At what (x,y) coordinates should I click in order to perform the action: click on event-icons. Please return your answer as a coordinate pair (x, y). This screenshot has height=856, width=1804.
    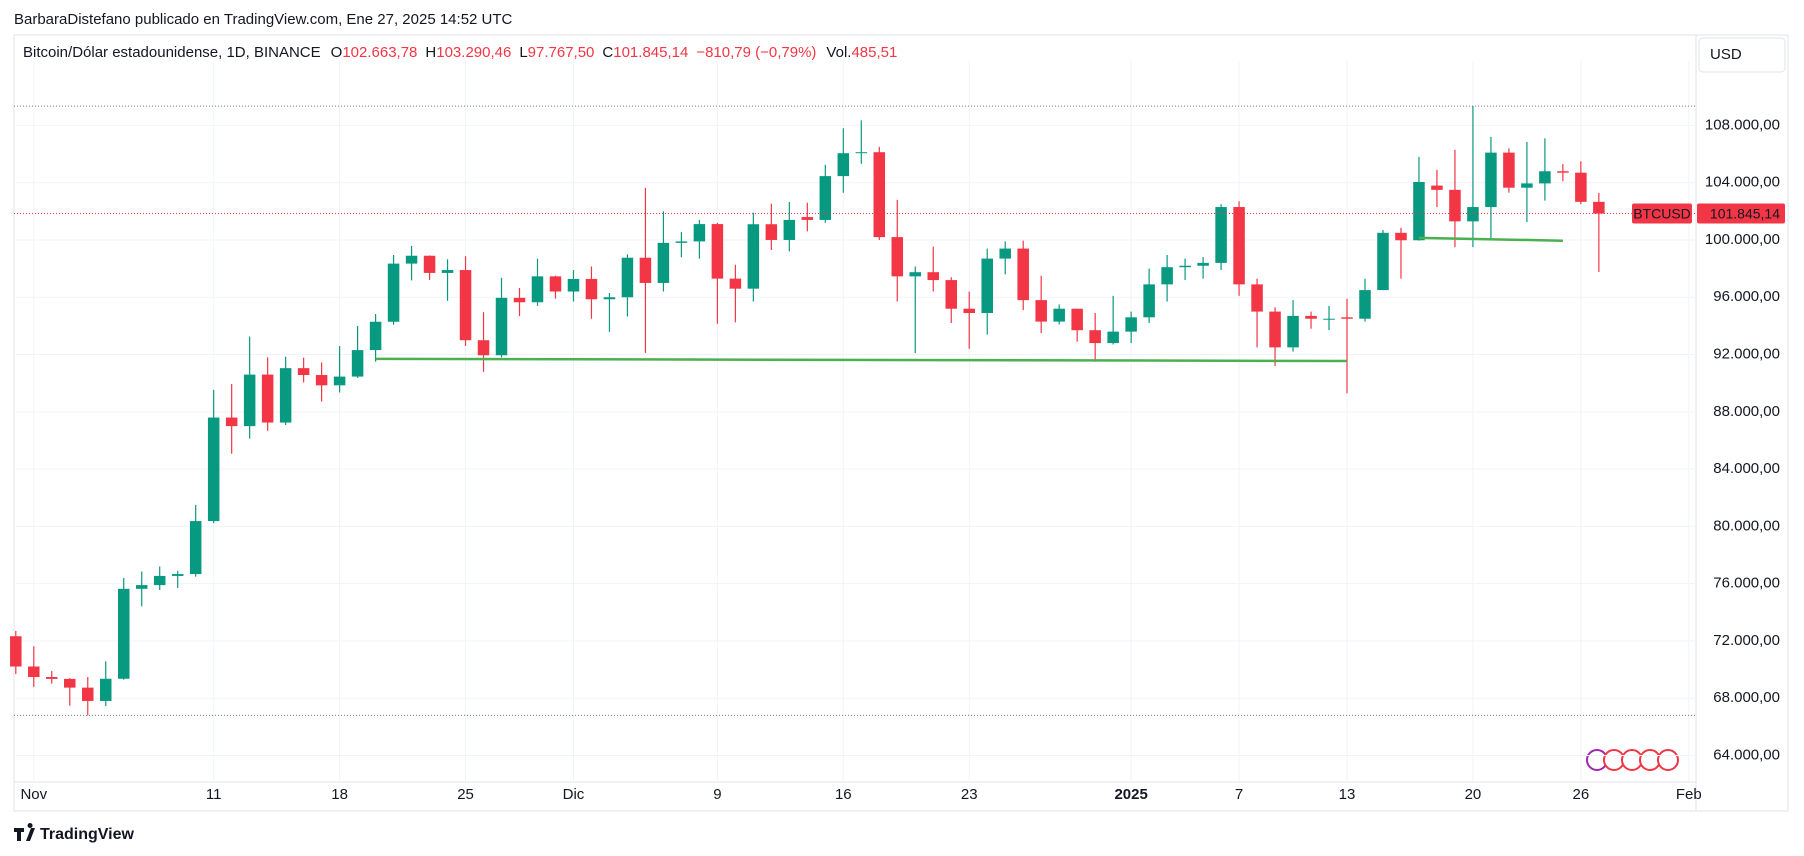
    Looking at the image, I should click on (1632, 760).